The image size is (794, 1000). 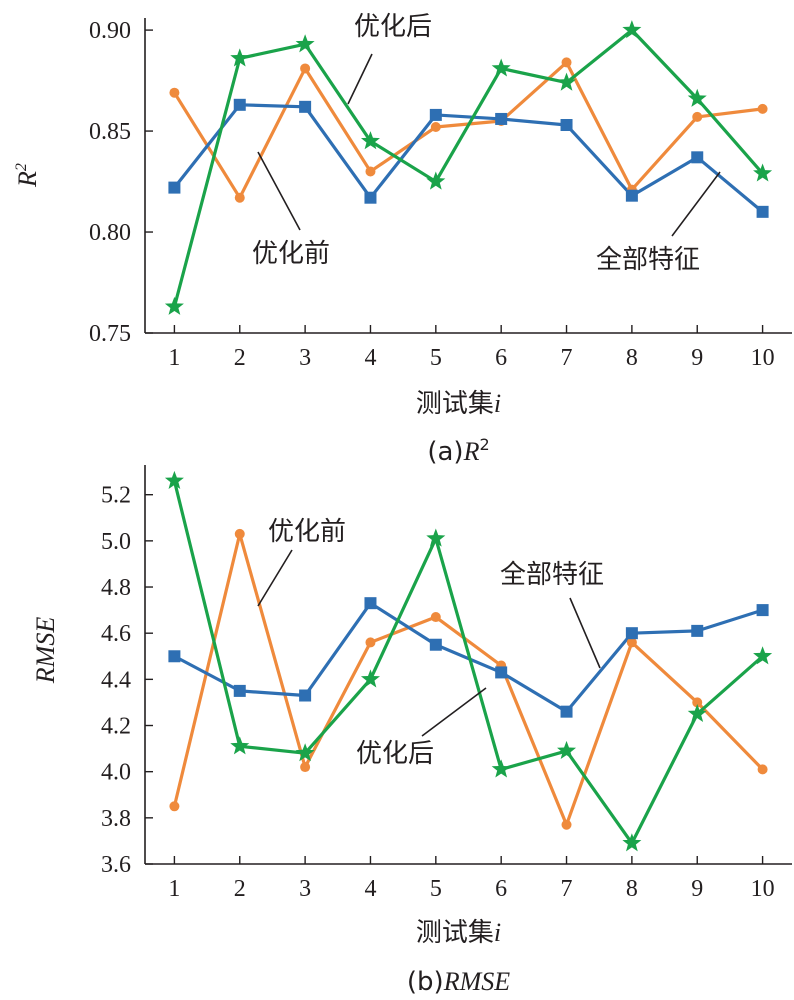 I want to click on panel-b-x-tick-label: 10, so click(x=763, y=889).